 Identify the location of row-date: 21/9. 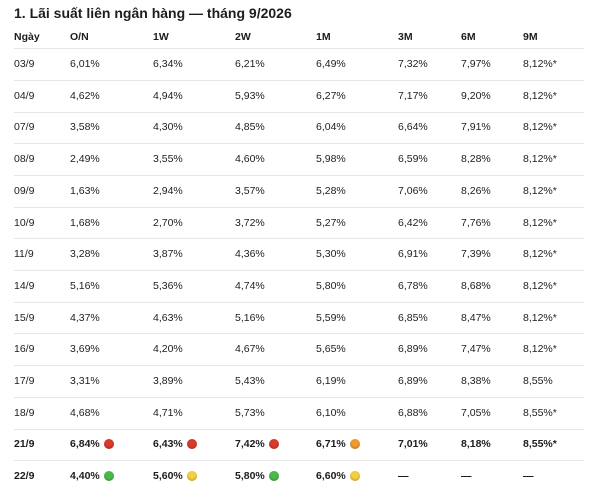
(24, 444).